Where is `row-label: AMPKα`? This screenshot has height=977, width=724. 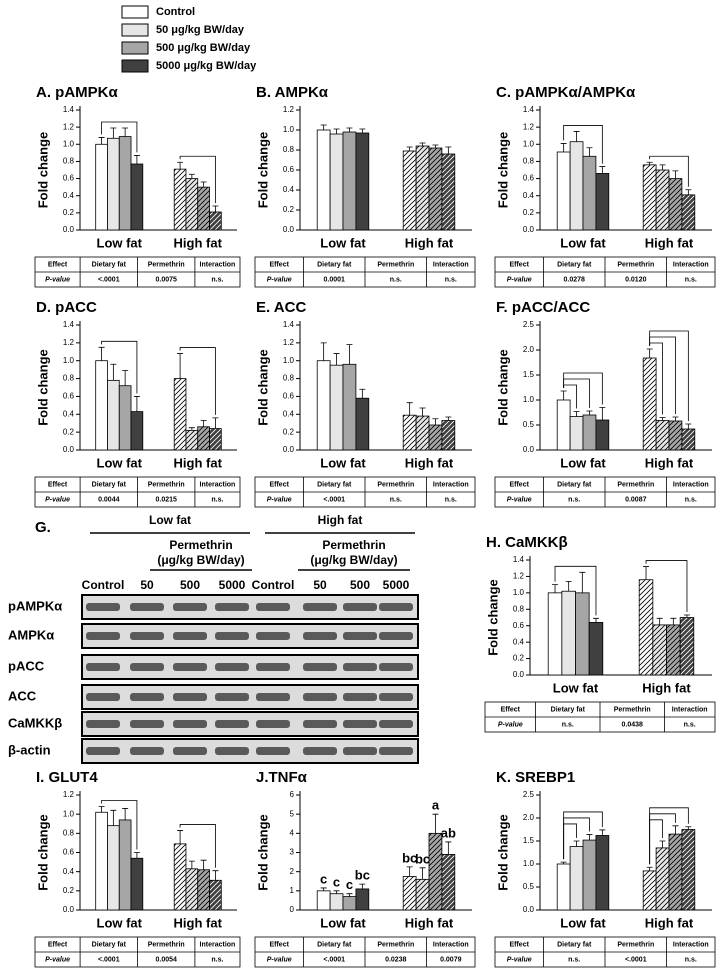 row-label: AMPKα is located at coordinates (31, 634).